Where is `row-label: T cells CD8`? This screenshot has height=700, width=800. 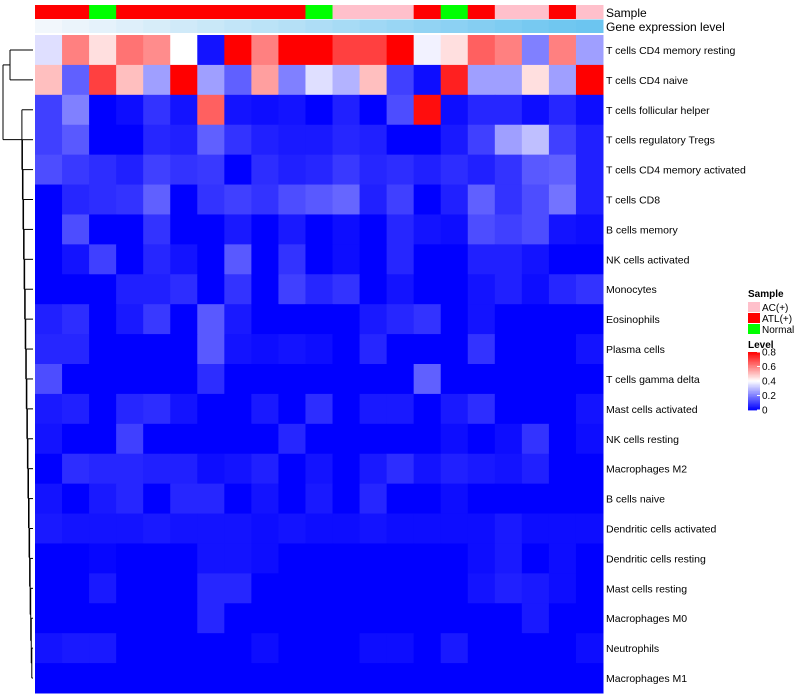 row-label: T cells CD8 is located at coordinates (633, 201).